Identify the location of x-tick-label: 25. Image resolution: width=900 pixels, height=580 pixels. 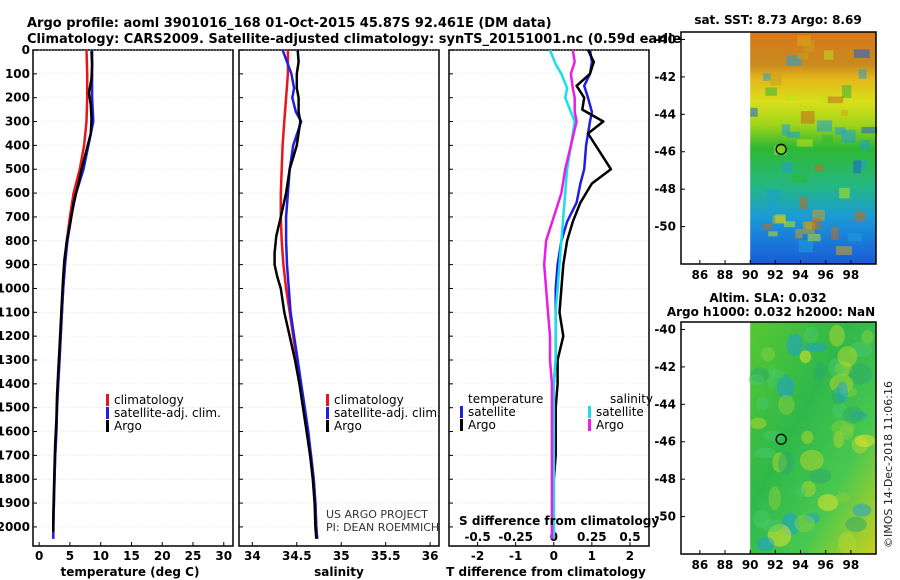
(193, 556).